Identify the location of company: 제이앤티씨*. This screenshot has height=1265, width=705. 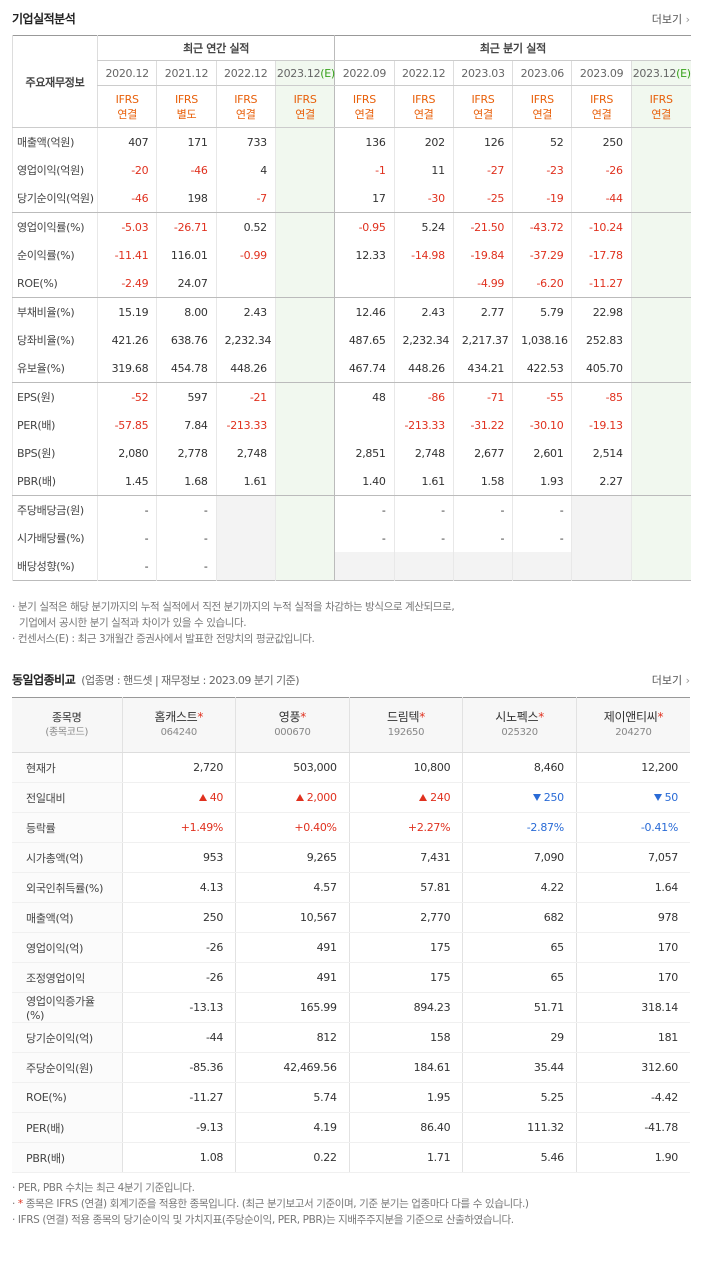
(633, 717).